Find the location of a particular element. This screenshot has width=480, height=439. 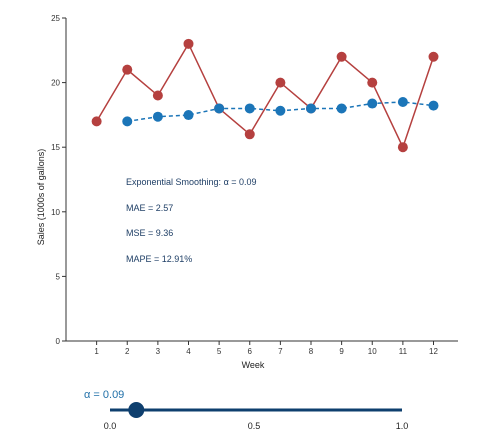

slider-tick-label: 1.0 is located at coordinates (402, 426).